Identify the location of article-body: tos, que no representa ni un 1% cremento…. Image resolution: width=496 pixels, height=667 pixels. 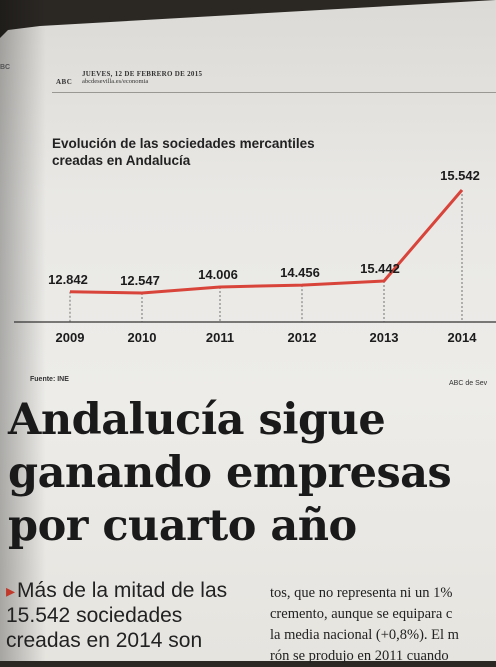
(383, 625).